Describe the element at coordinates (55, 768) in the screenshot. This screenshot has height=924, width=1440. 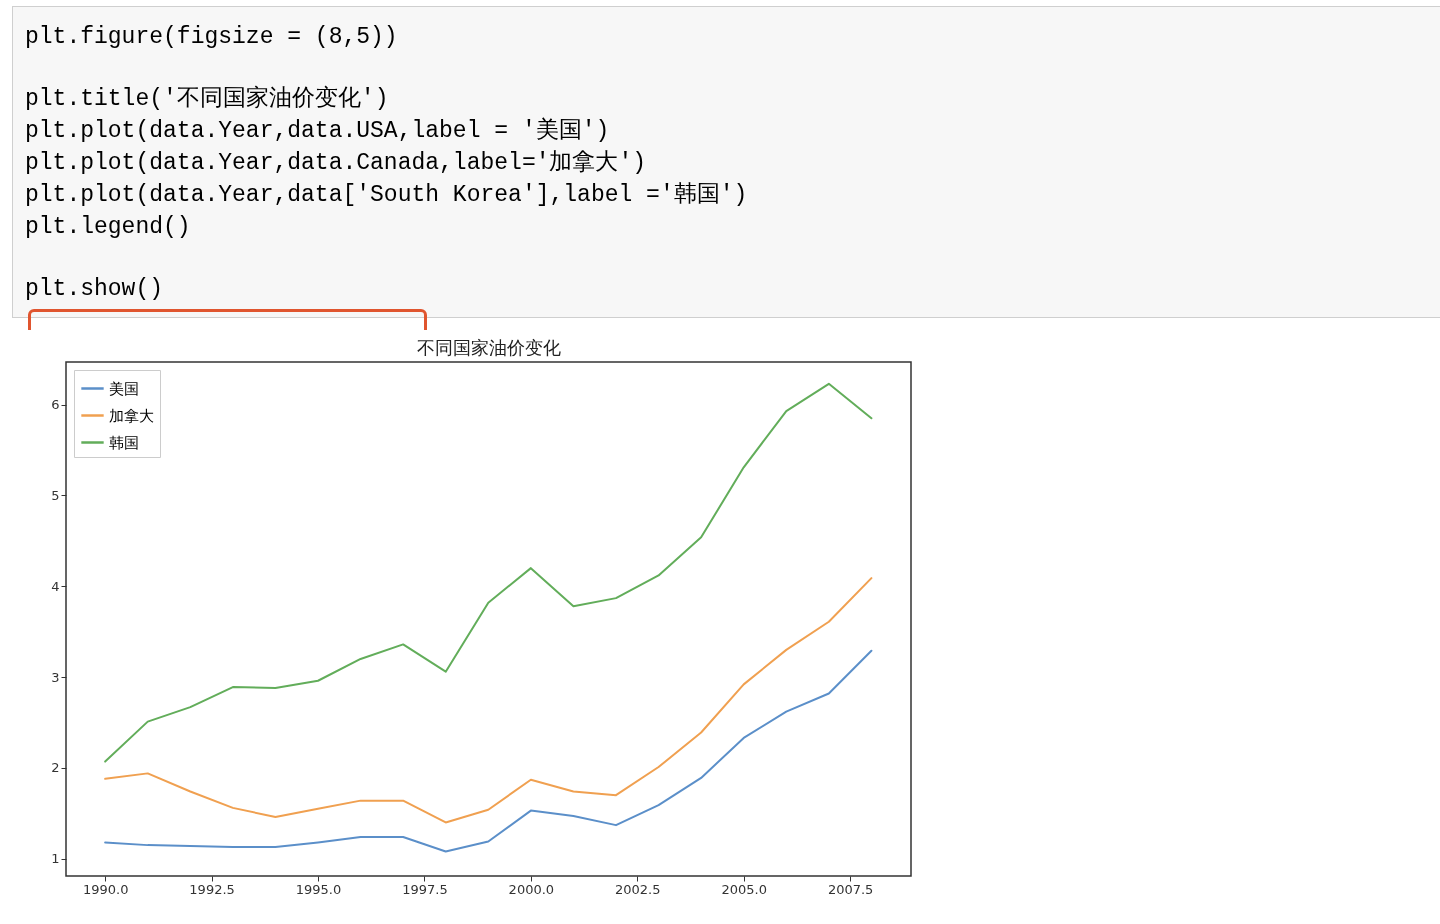
I see `y-tick-label: 2` at that location.